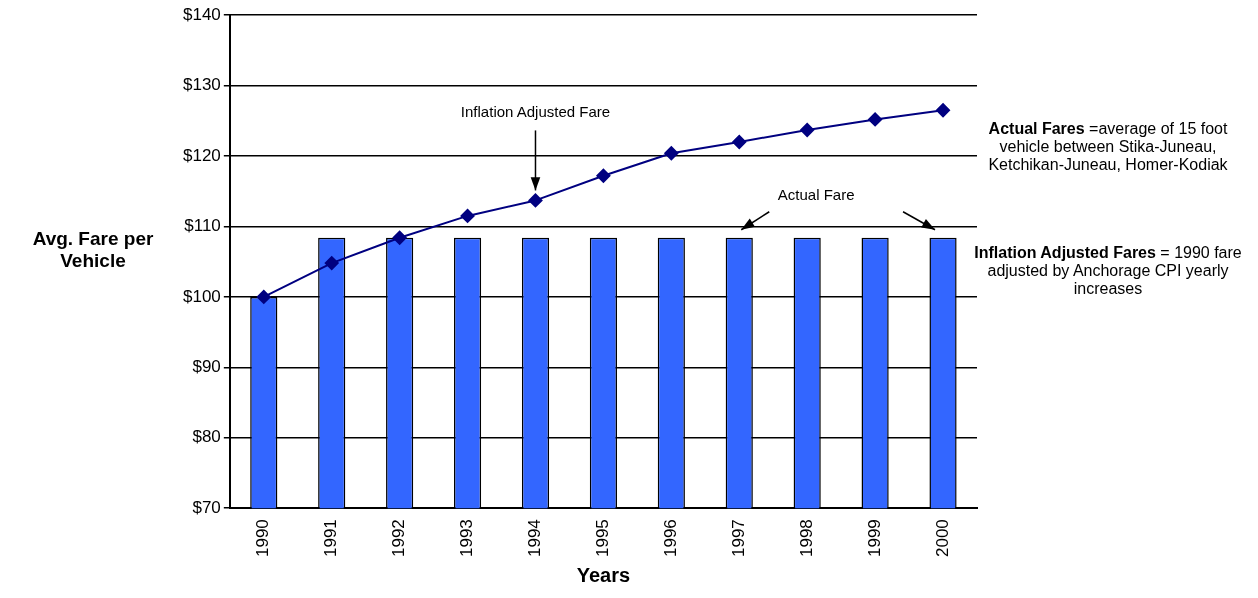 This screenshot has height=598, width=1258. I want to click on x-tick-label: 1997, so click(738, 538).